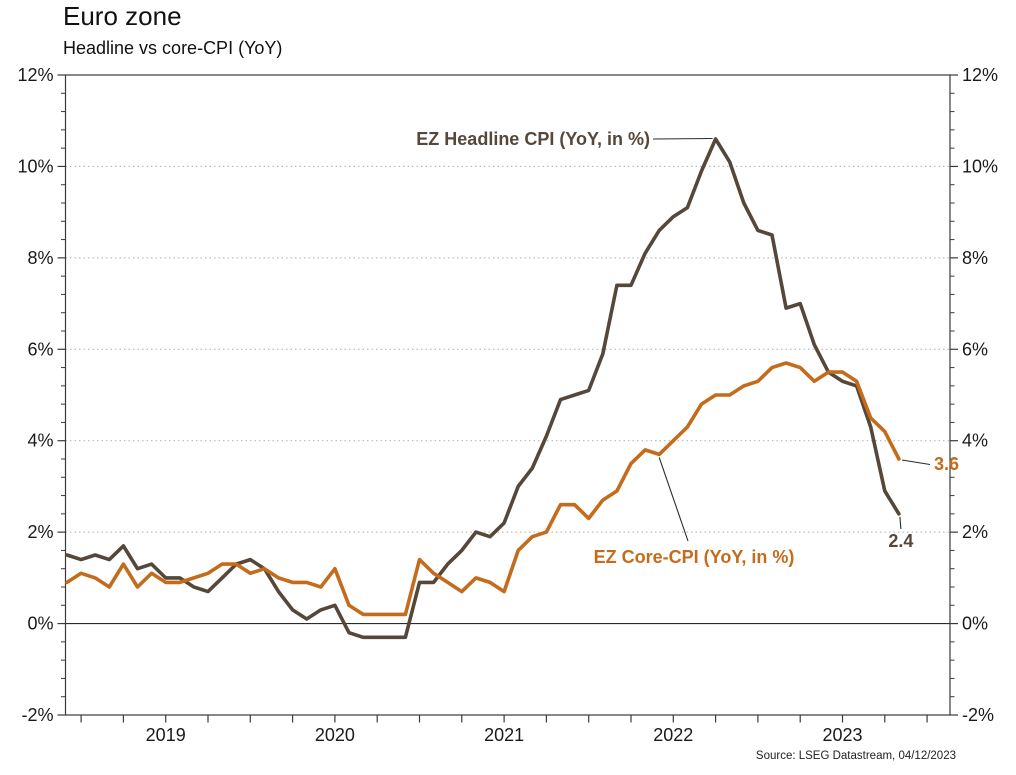 The width and height of the screenshot is (1016, 775). Describe the element at coordinates (900, 541) in the screenshot. I see `headline-end-value-label: 2.4` at that location.